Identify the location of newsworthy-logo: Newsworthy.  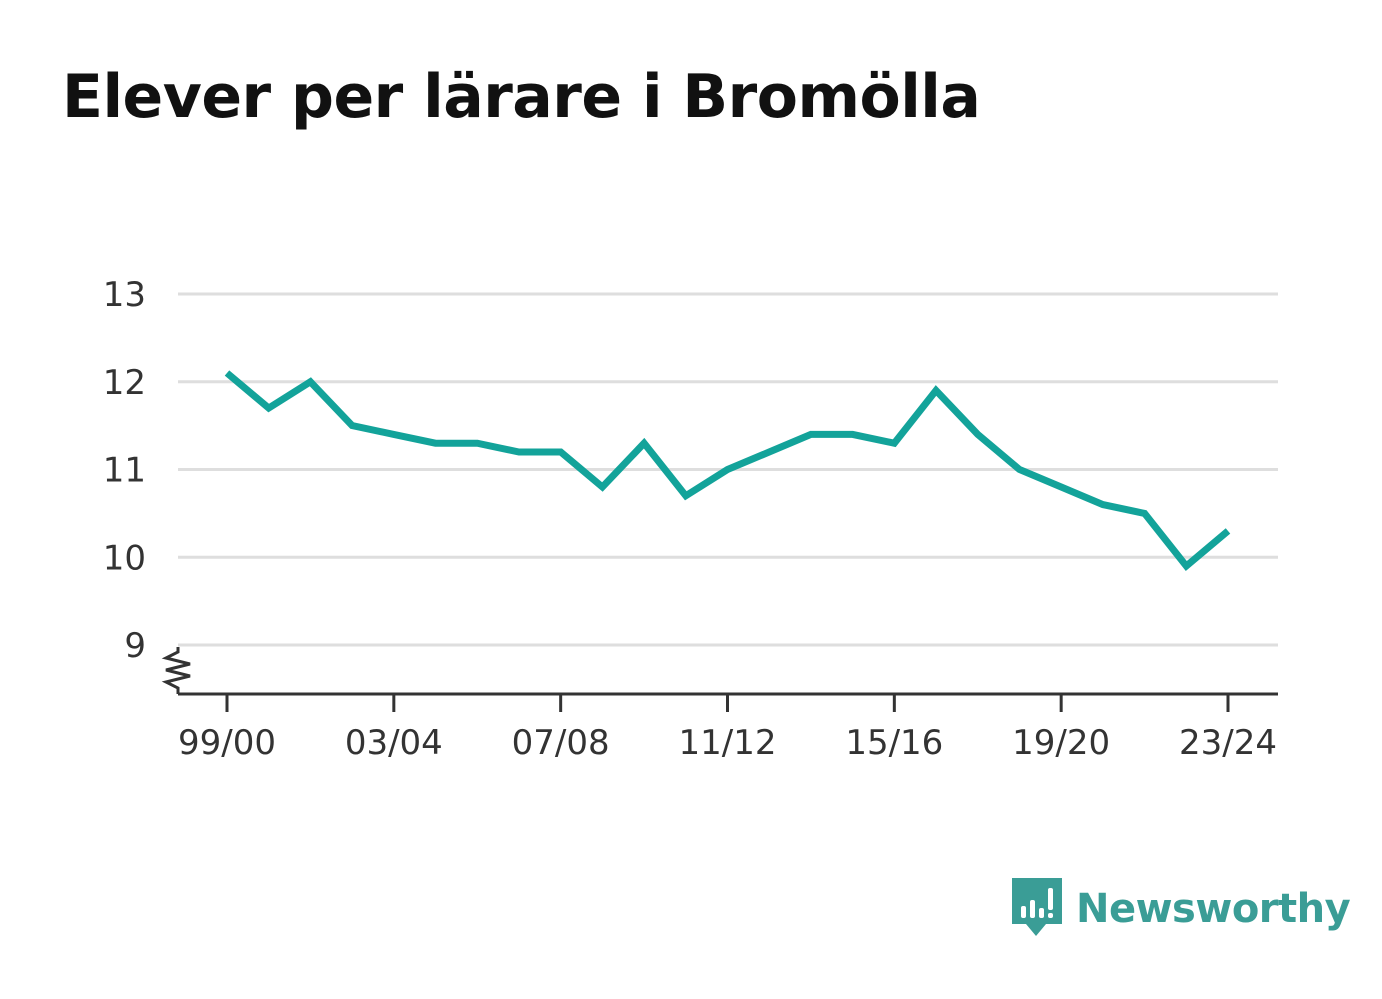
(1181, 909).